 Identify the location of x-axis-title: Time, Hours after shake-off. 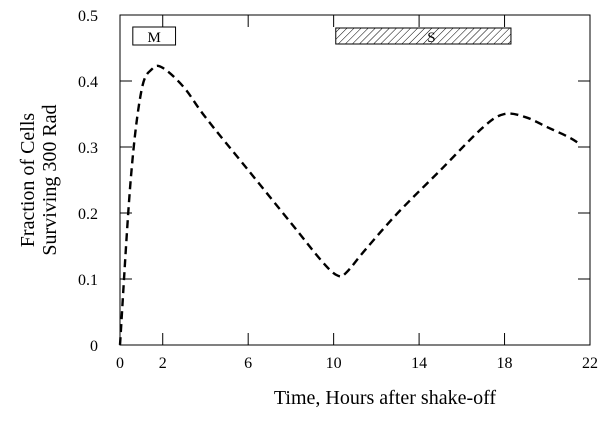
(385, 398).